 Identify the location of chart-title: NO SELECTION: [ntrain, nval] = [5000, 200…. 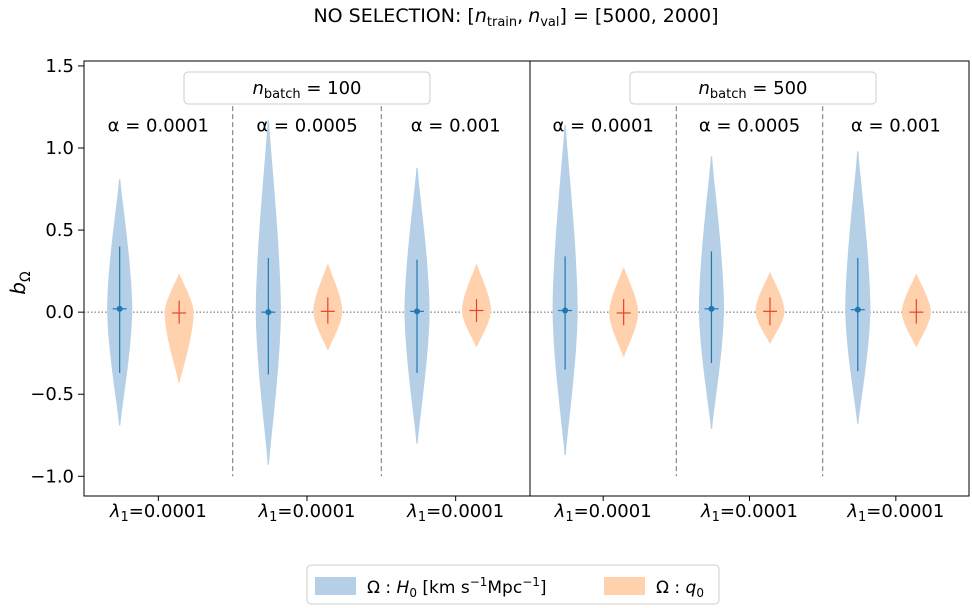
(515, 17).